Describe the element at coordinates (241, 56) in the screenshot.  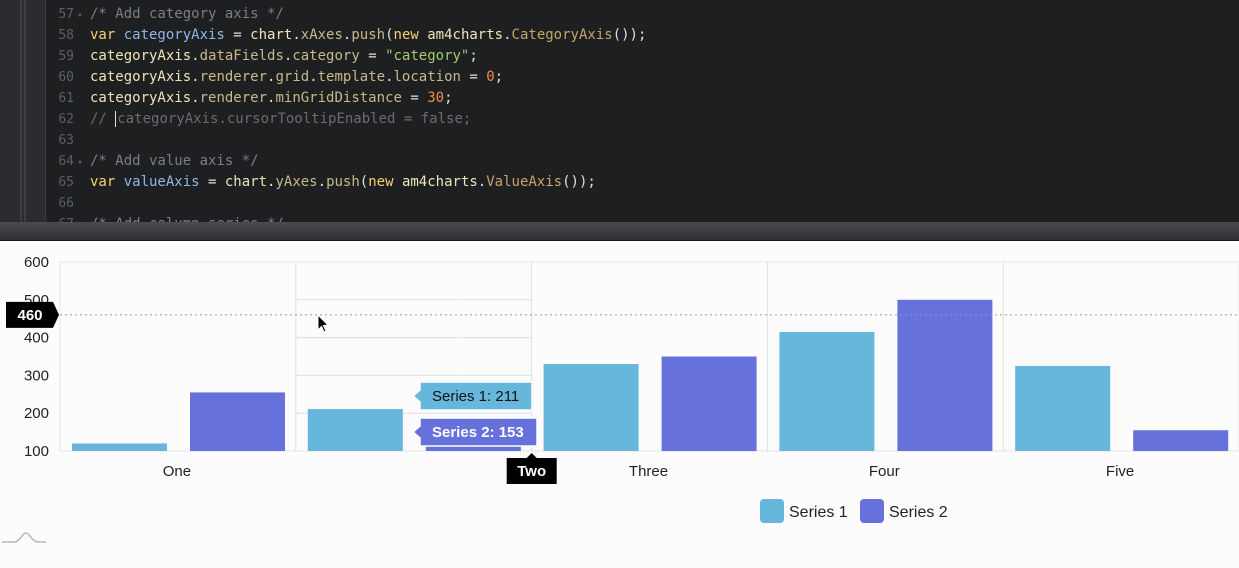
I see `code-token: dataFields` at that location.